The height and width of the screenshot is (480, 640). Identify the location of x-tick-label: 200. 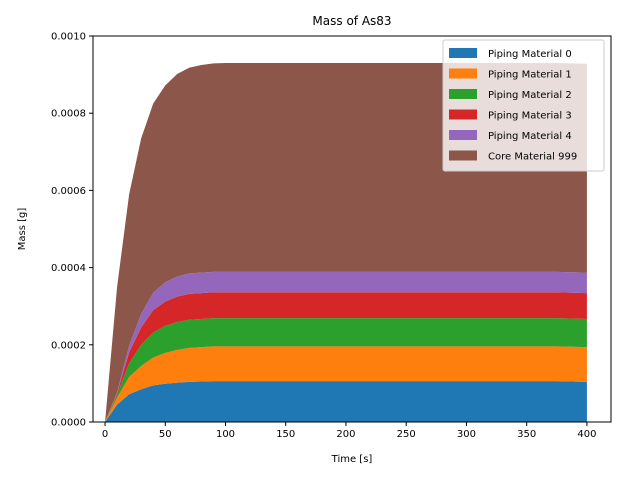
(345, 434).